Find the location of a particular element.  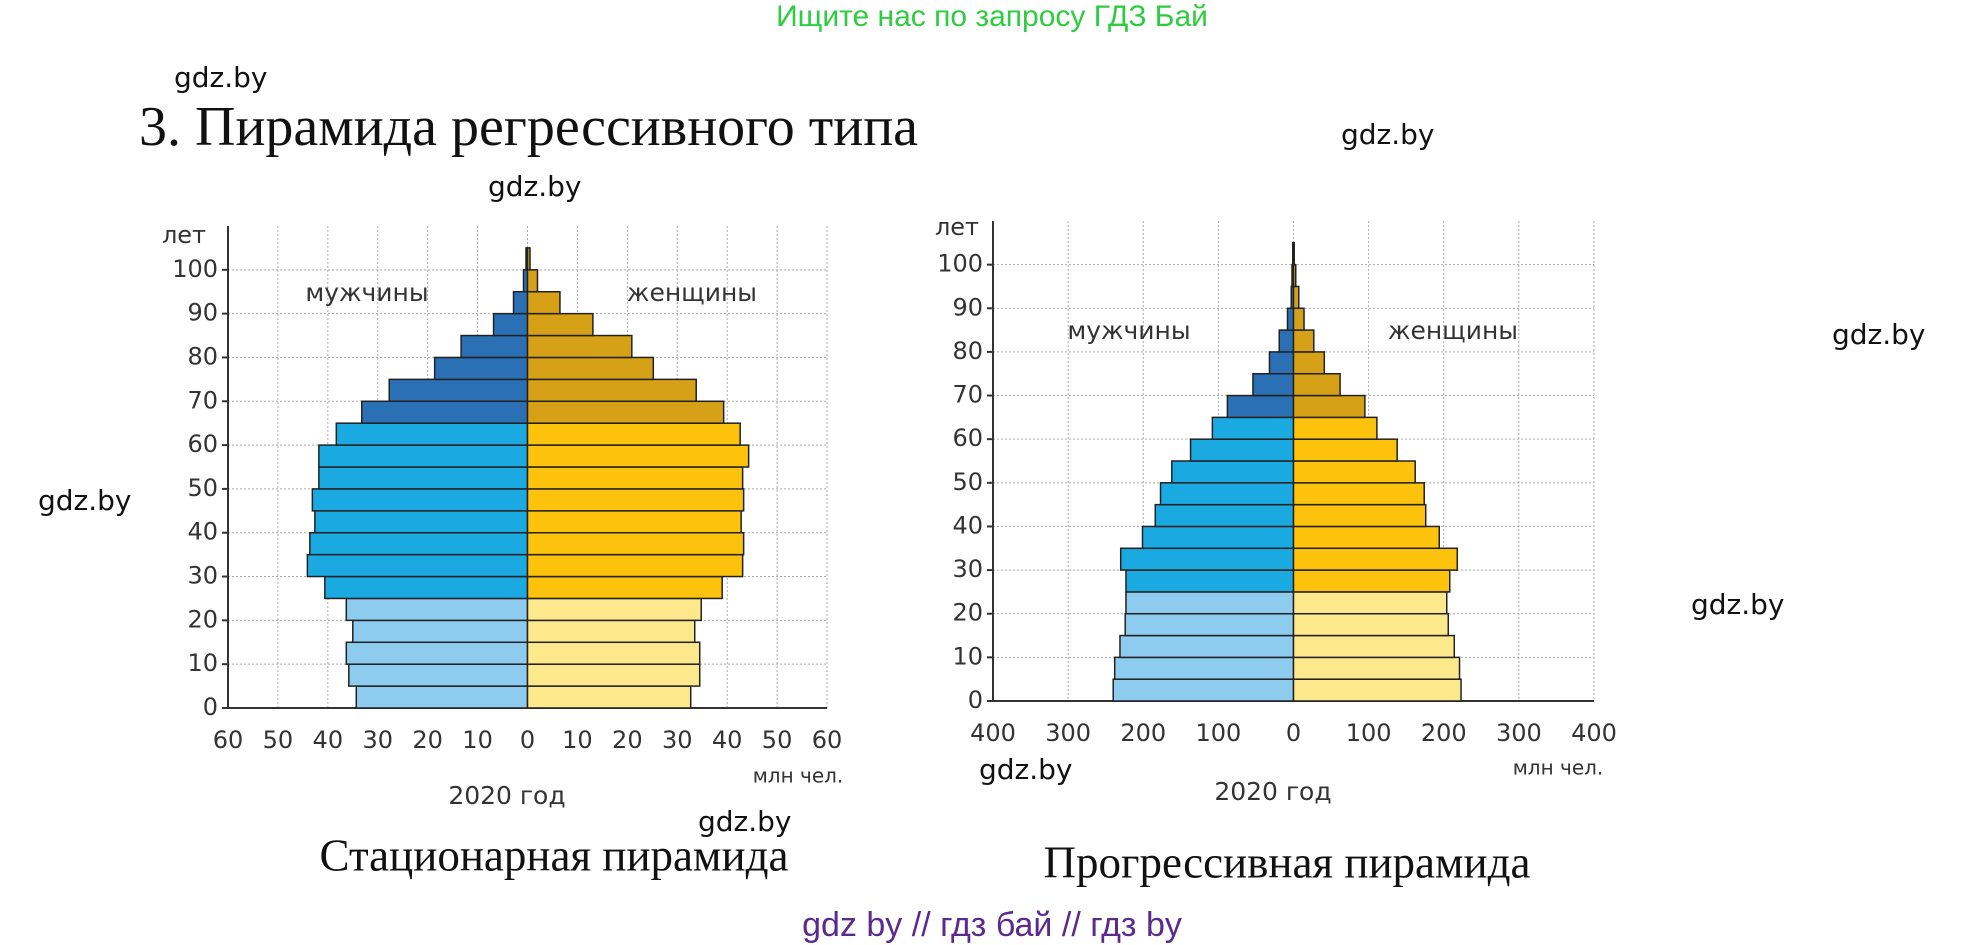

y-tick-label: 90 is located at coordinates (967, 307).